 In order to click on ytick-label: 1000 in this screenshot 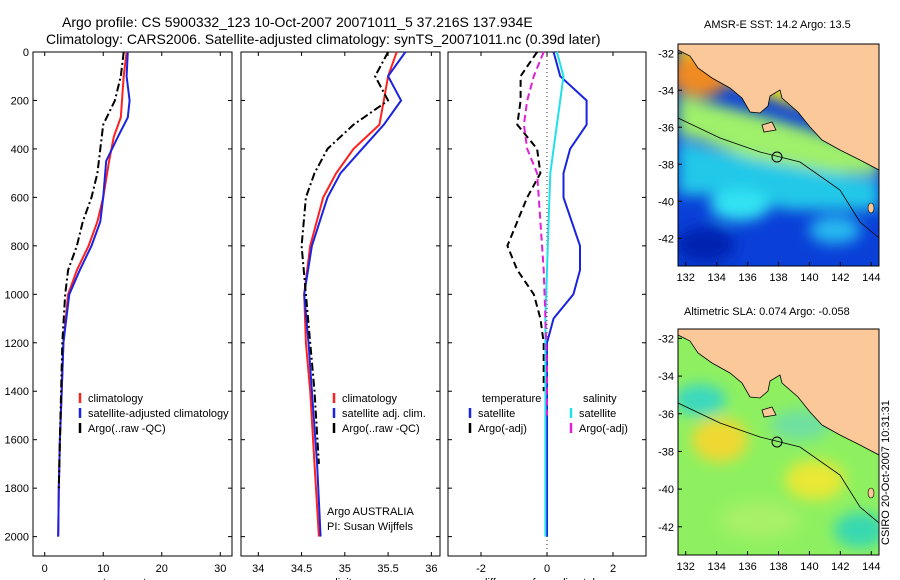, I will do `click(17, 295)`.